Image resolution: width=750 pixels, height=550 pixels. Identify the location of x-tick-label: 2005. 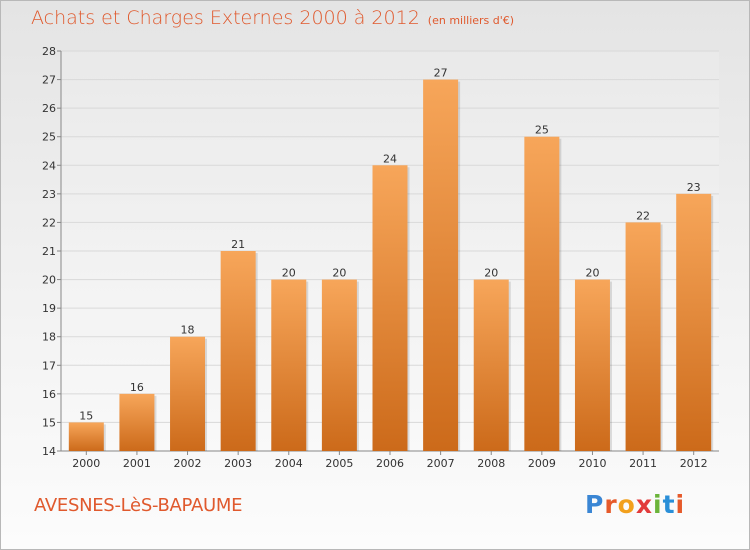
(339, 463).